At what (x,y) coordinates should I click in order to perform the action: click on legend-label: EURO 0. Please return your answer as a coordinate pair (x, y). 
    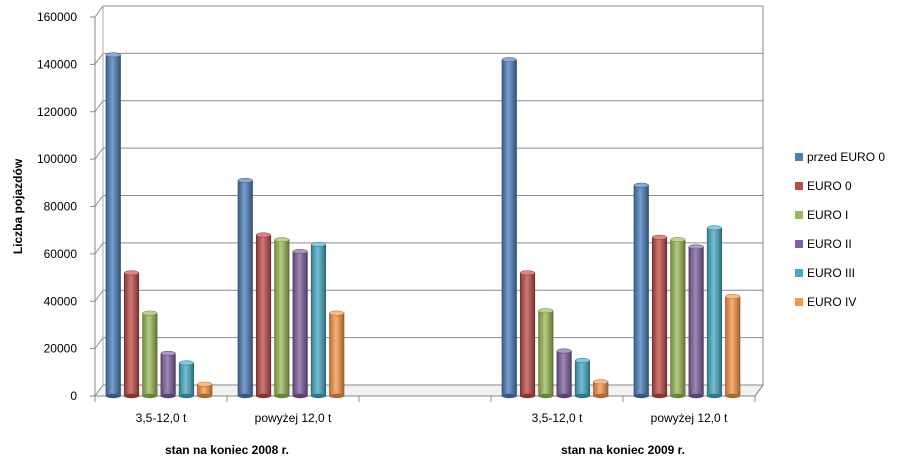
    Looking at the image, I should click on (829, 186).